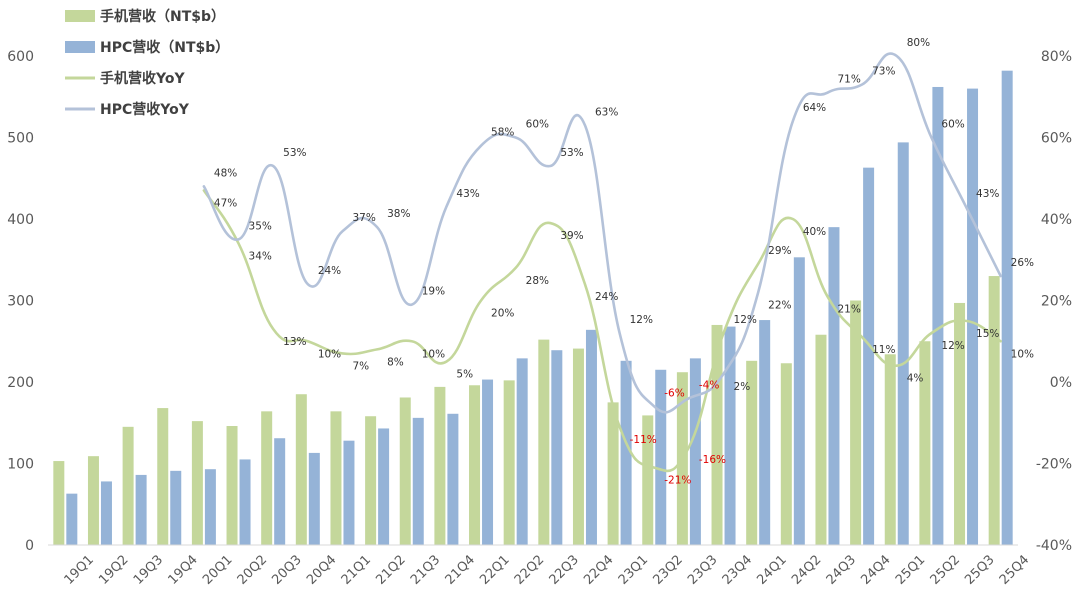 The width and height of the screenshot is (1080, 614). What do you see at coordinates (182, 569) in the screenshot?
I see `x-tick-label: 19Q4` at bounding box center [182, 569].